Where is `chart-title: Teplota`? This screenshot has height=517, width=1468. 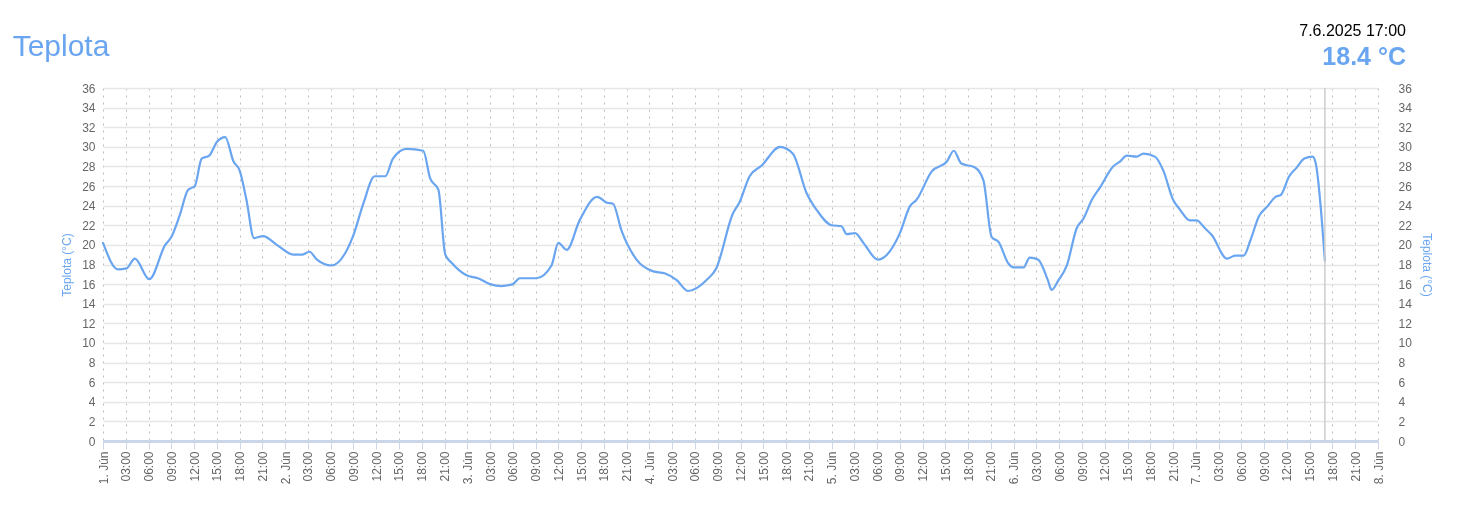
chart-title: Teplota is located at coordinates (61, 45).